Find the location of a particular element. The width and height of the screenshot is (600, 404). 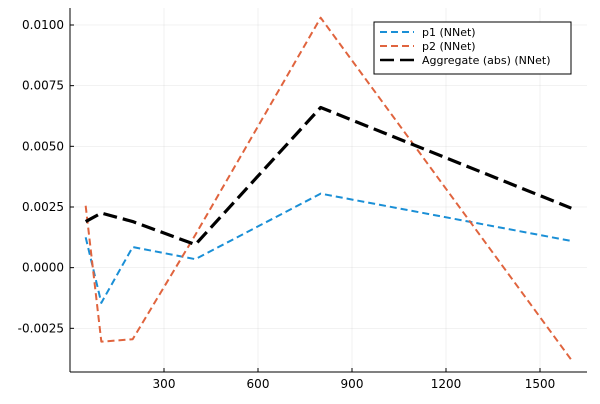

legend-box is located at coordinates (472, 48).